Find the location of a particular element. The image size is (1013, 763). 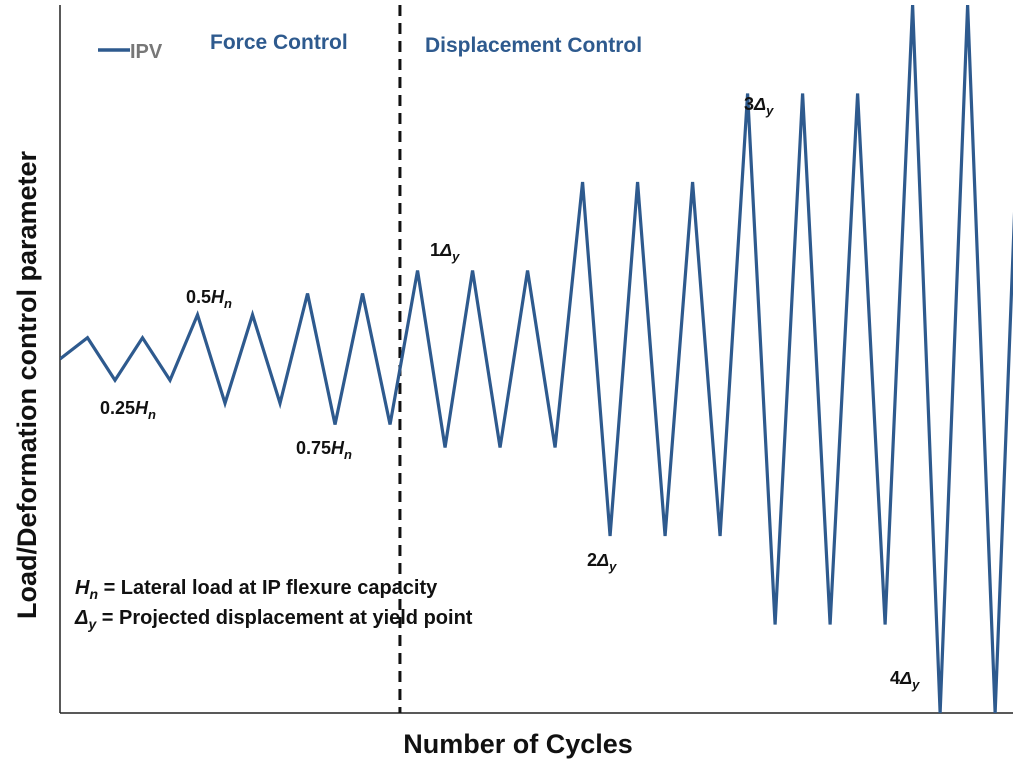

annotation-prefix: 1 is located at coordinates (435, 250).